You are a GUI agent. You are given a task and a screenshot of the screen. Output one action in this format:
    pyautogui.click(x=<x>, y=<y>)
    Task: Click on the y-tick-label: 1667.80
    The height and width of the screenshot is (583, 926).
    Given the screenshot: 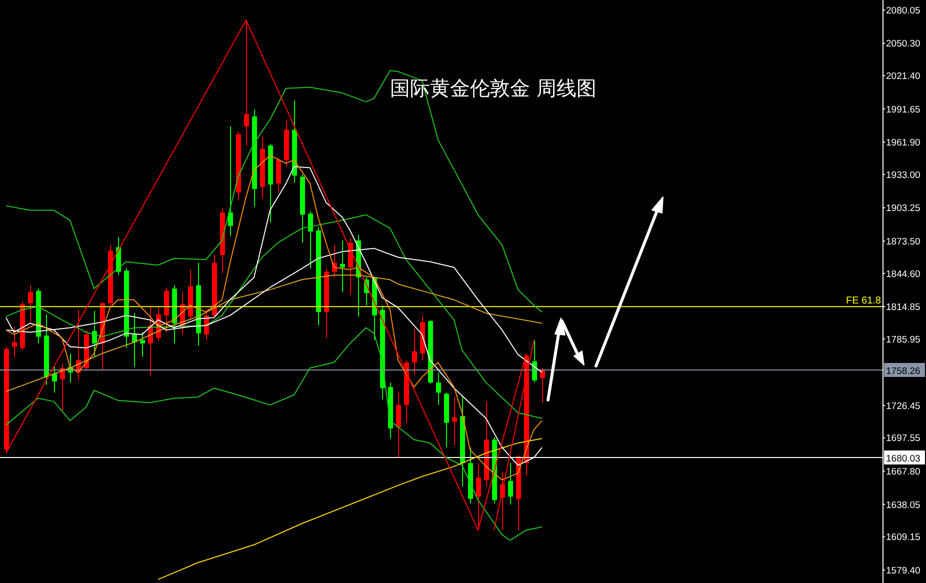 What is the action you would take?
    pyautogui.click(x=903, y=472)
    